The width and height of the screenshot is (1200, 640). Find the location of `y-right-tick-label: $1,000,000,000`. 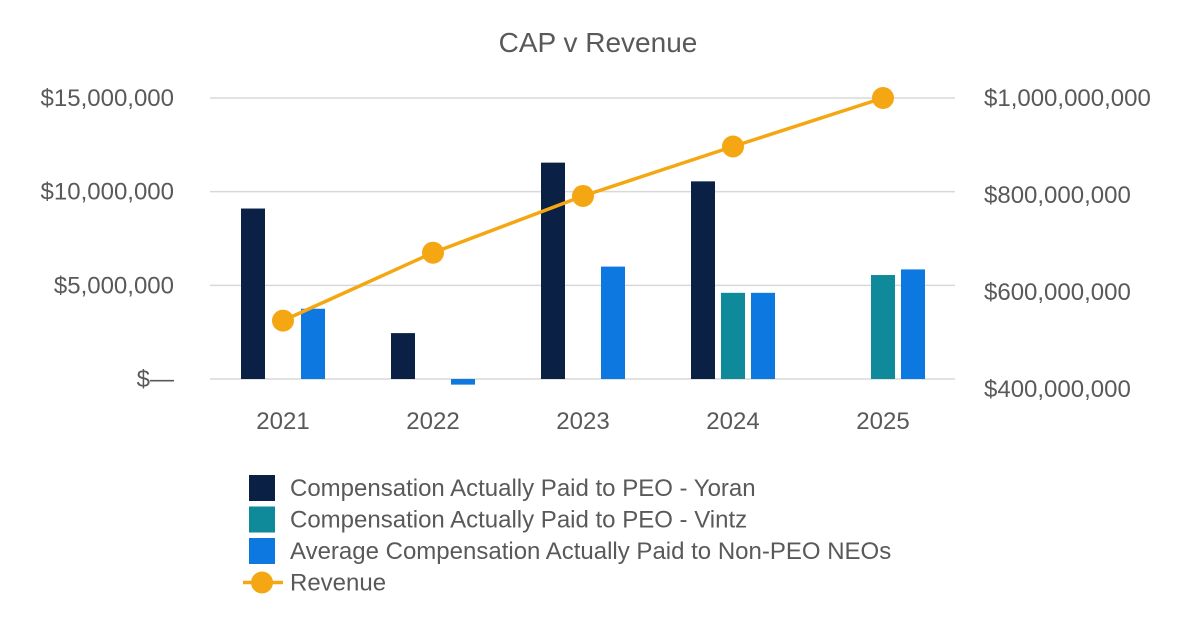

y-right-tick-label: $1,000,000,000 is located at coordinates (1067, 98).